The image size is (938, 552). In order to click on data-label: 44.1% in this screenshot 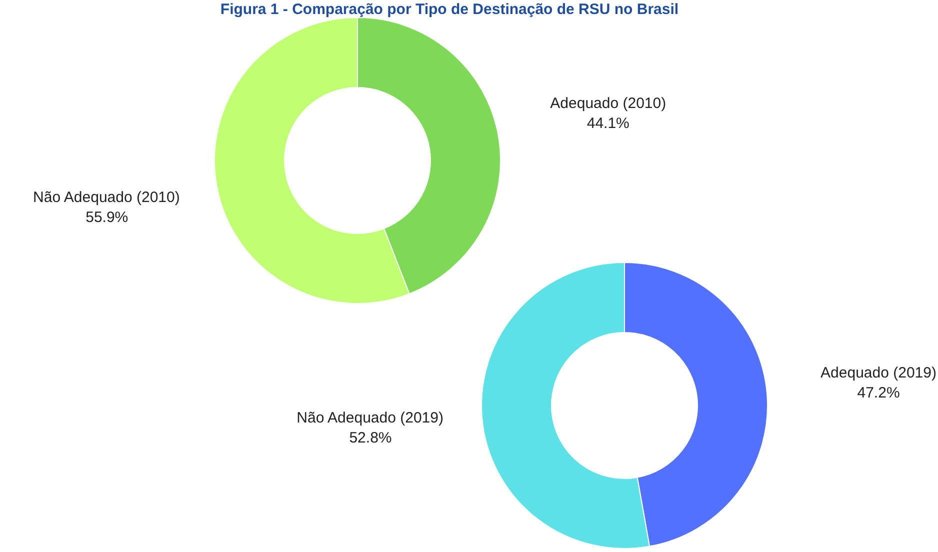, I will do `click(608, 123)`.